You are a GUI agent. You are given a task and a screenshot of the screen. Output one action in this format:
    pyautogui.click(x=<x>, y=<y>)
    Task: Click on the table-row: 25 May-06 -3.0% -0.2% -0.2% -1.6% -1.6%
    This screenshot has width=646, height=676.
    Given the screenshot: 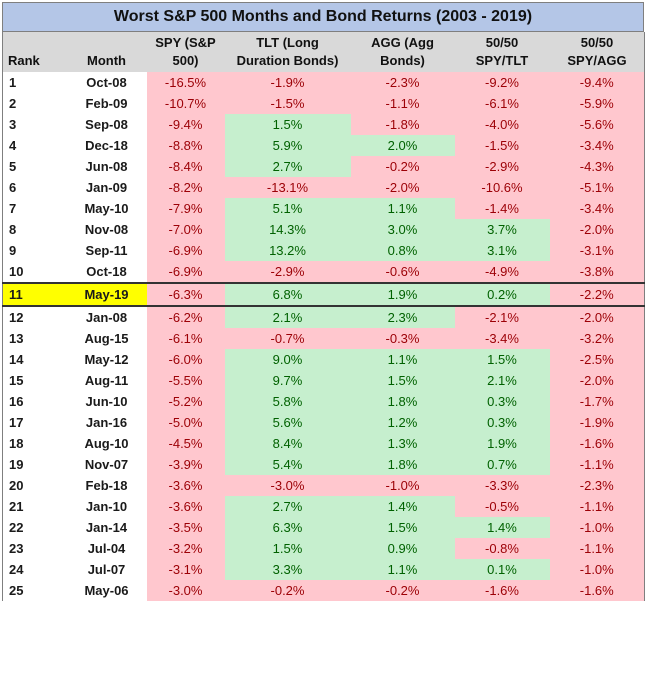 What is the action you would take?
    pyautogui.click(x=323, y=590)
    